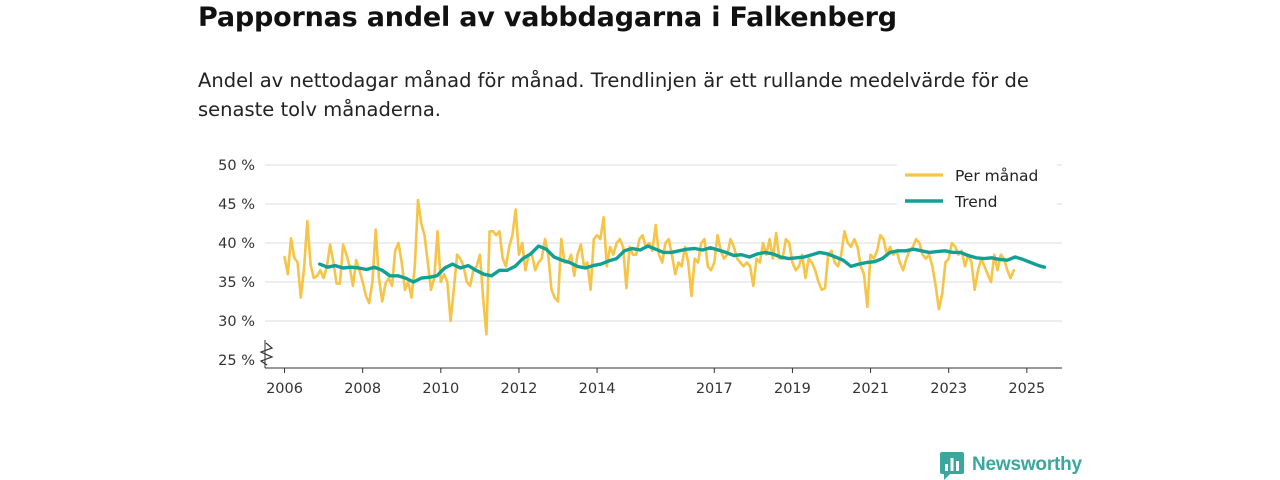 The image size is (1280, 480). What do you see at coordinates (266, 354) in the screenshot?
I see `y-axis-break-icon` at bounding box center [266, 354].